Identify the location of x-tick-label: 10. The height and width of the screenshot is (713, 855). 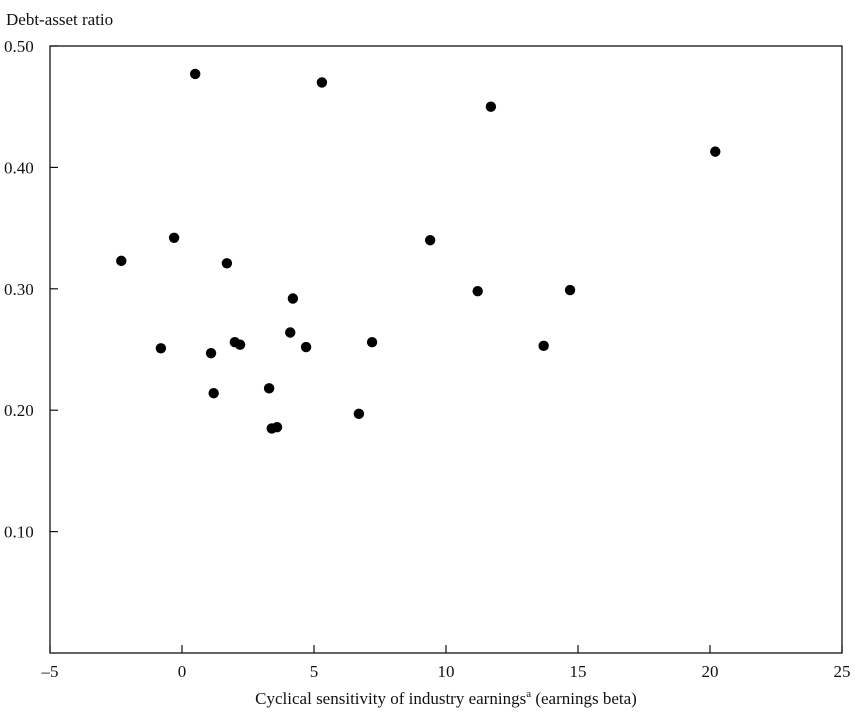
(446, 671).